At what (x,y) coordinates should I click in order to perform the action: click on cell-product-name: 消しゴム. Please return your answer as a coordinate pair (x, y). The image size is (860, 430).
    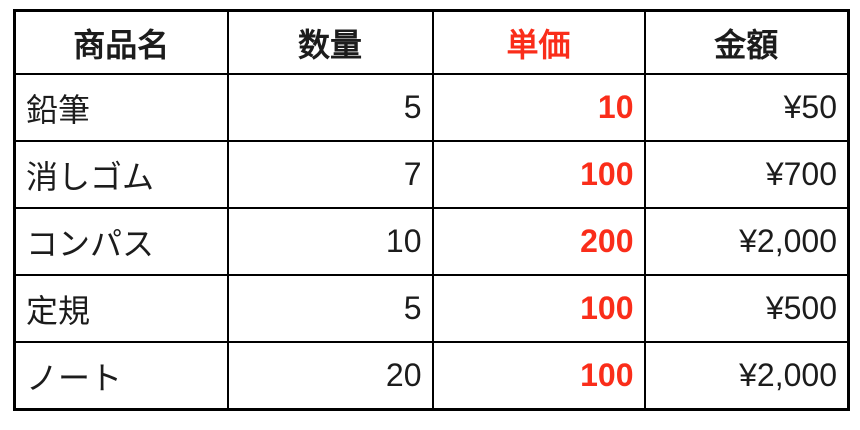
    Looking at the image, I should click on (121, 174).